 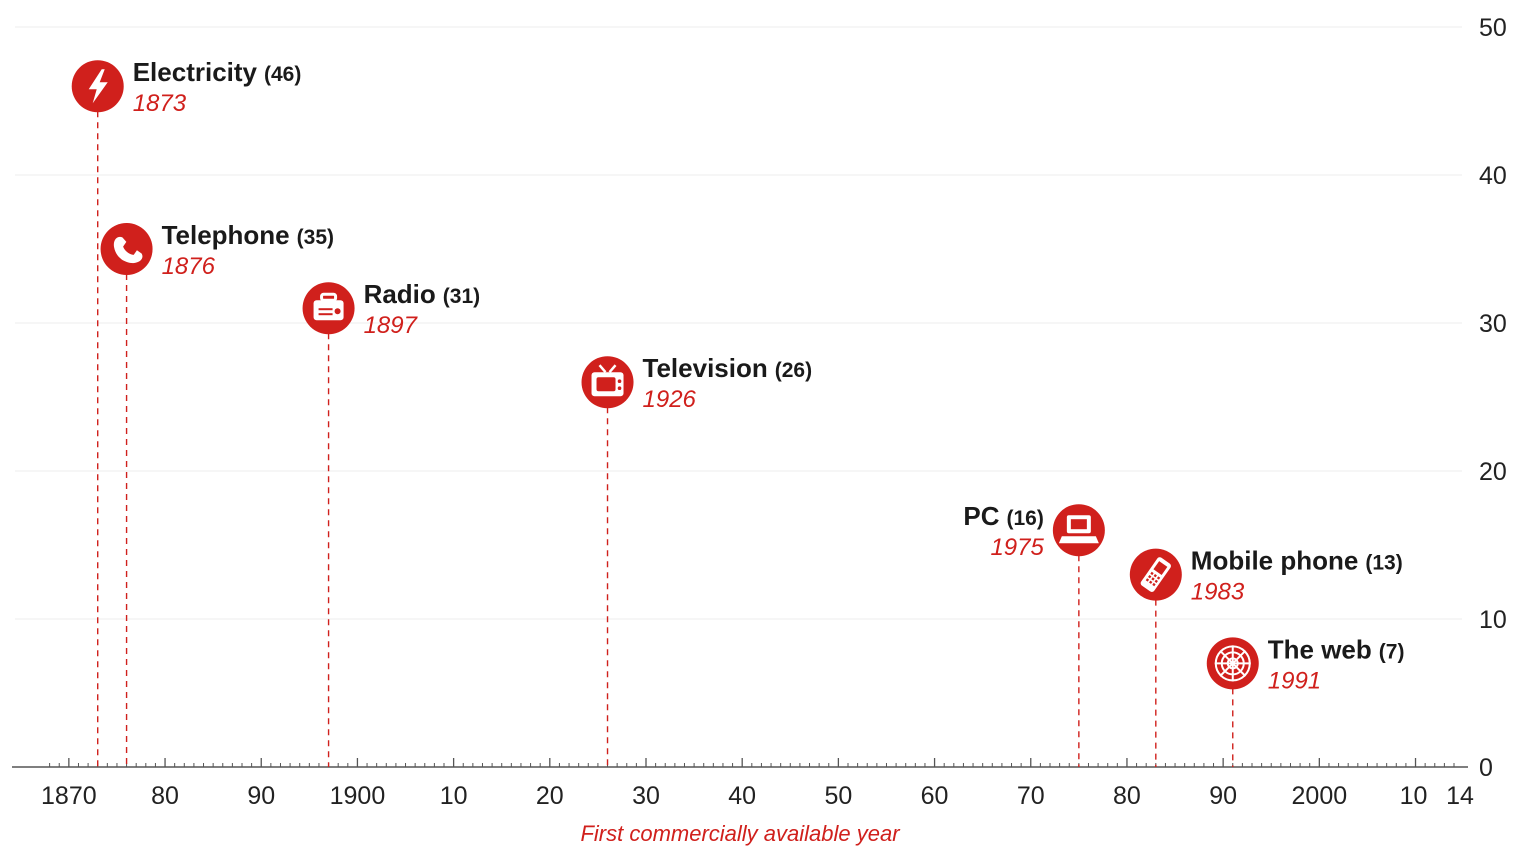 What do you see at coordinates (1078, 529) in the screenshot?
I see `pc-icon` at bounding box center [1078, 529].